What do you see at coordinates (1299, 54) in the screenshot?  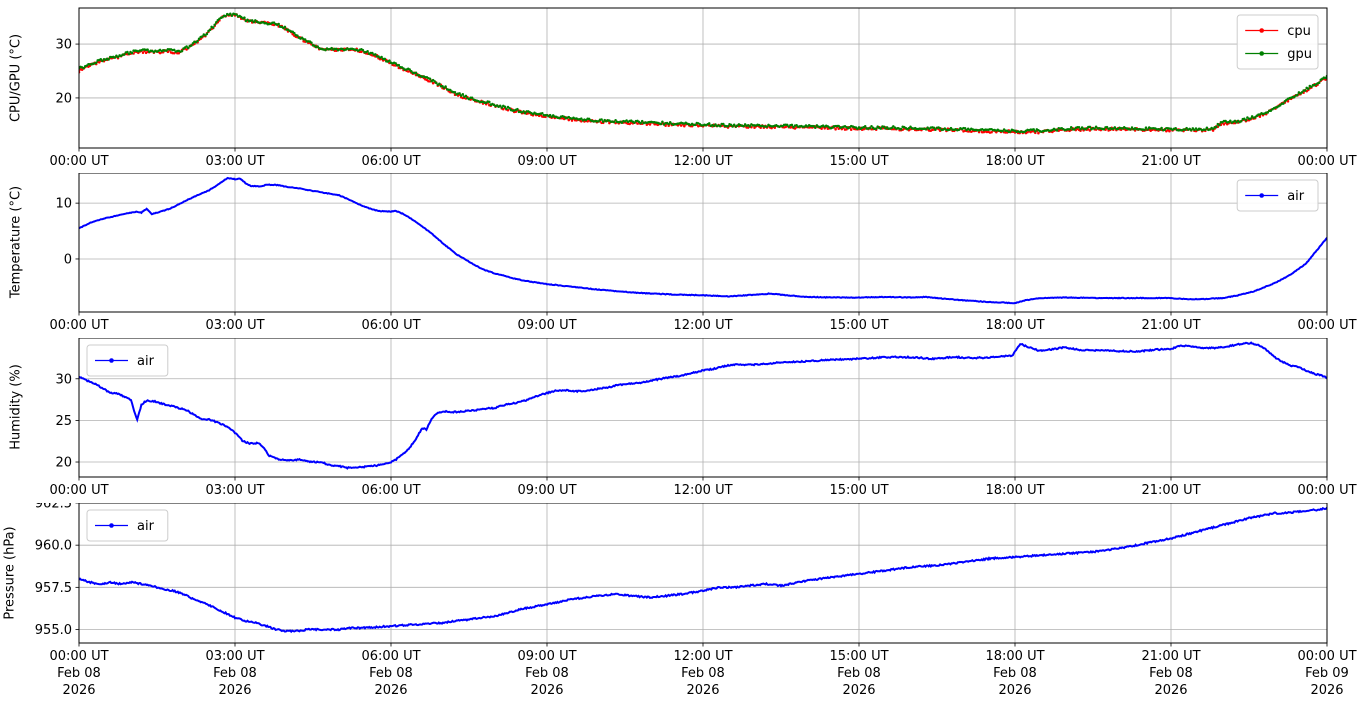 I see `legend-label: gpu` at bounding box center [1299, 54].